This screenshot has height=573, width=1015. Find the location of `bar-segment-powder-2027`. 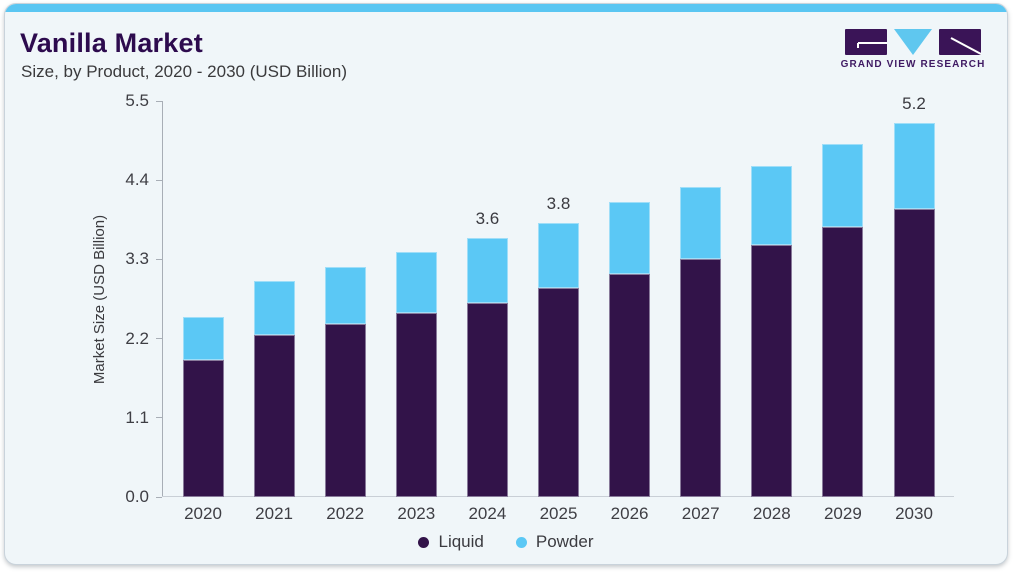

bar-segment-powder-2027 is located at coordinates (701, 223).